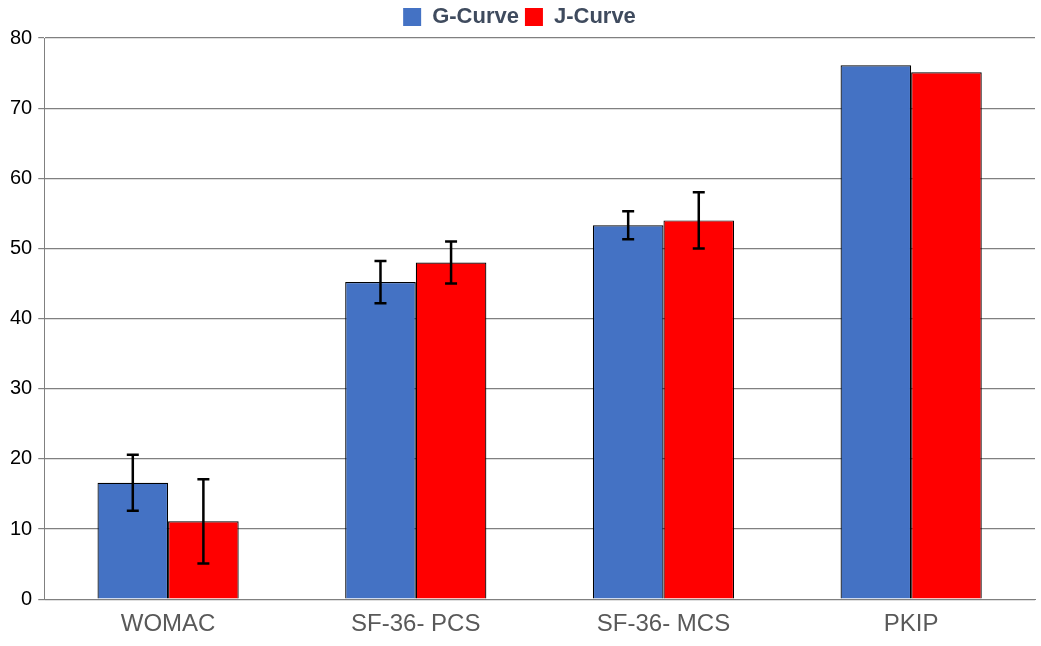  What do you see at coordinates (27, 597) in the screenshot?
I see `y-tick-label: 0` at bounding box center [27, 597].